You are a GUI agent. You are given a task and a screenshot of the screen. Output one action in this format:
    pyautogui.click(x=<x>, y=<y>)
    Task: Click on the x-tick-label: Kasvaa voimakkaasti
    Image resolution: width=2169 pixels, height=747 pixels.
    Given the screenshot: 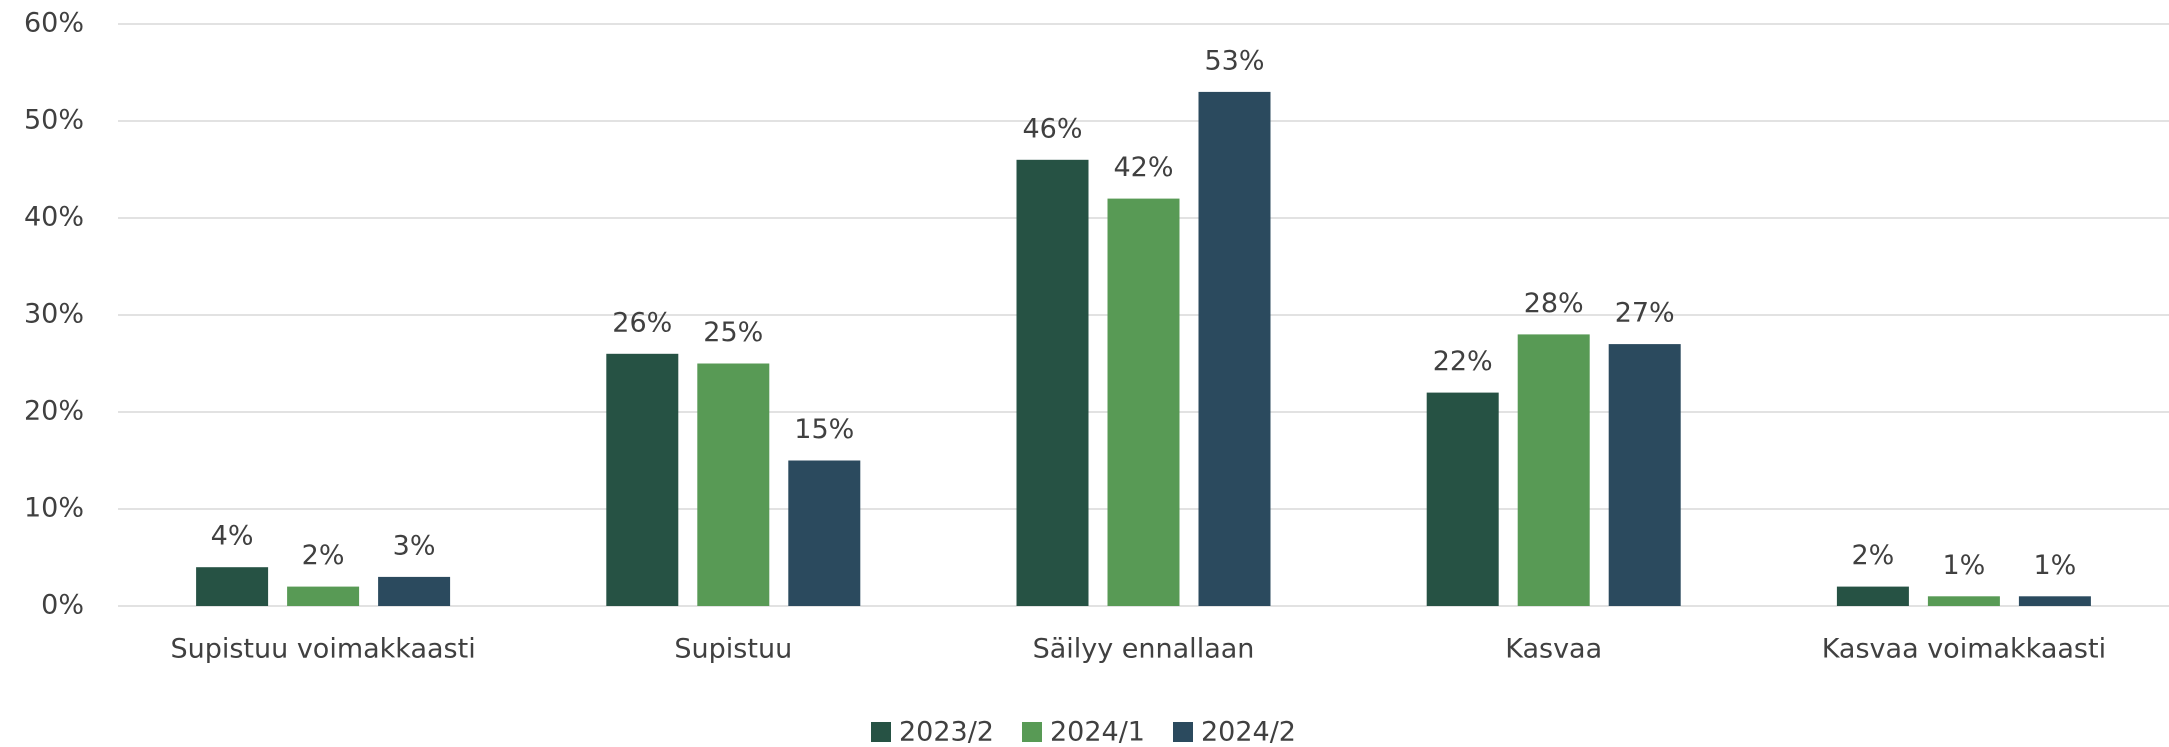 What is the action you would take?
    pyautogui.click(x=1964, y=649)
    